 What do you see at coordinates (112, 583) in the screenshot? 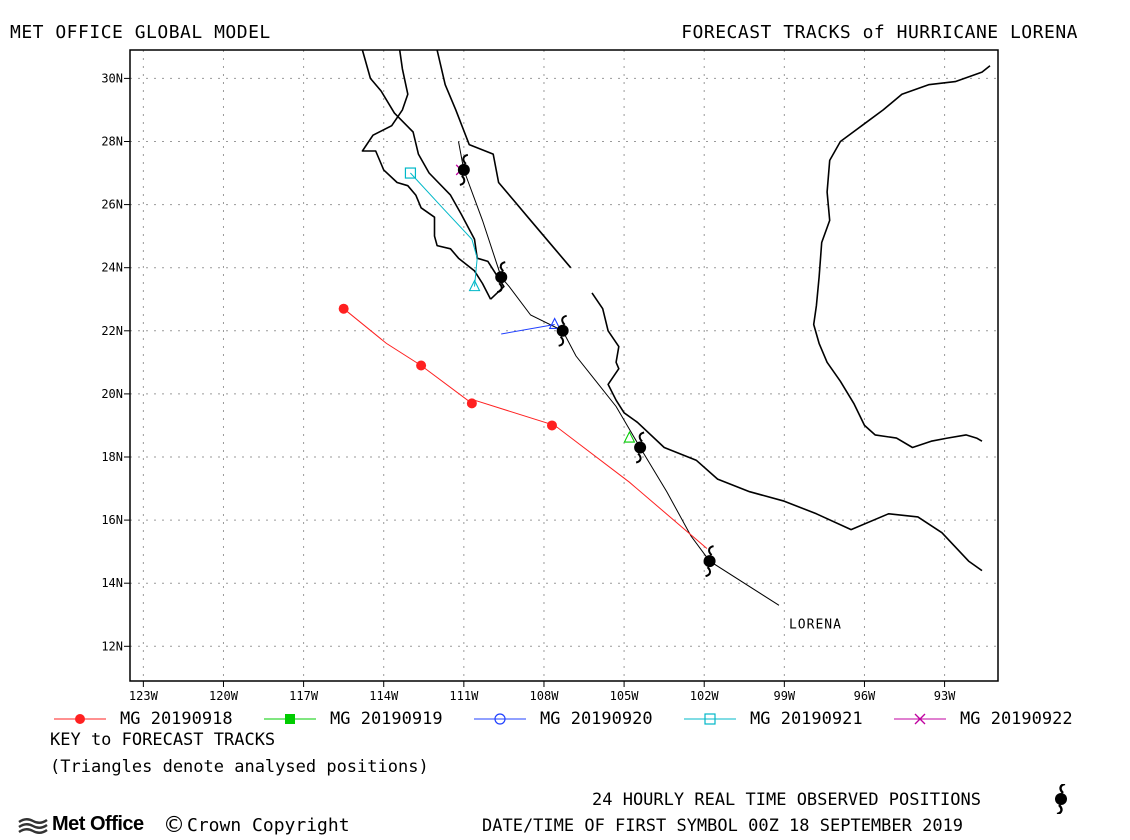
I see `y-tick-label: 14N` at bounding box center [112, 583].